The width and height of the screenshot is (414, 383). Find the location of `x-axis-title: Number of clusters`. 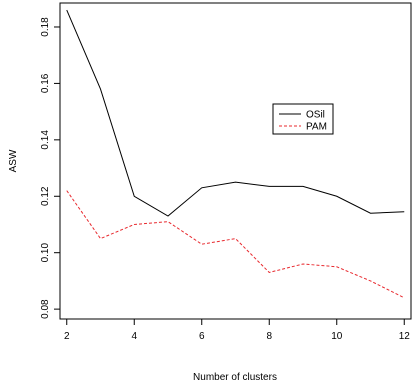

x-axis-title: Number of clusters is located at coordinates (235, 377).